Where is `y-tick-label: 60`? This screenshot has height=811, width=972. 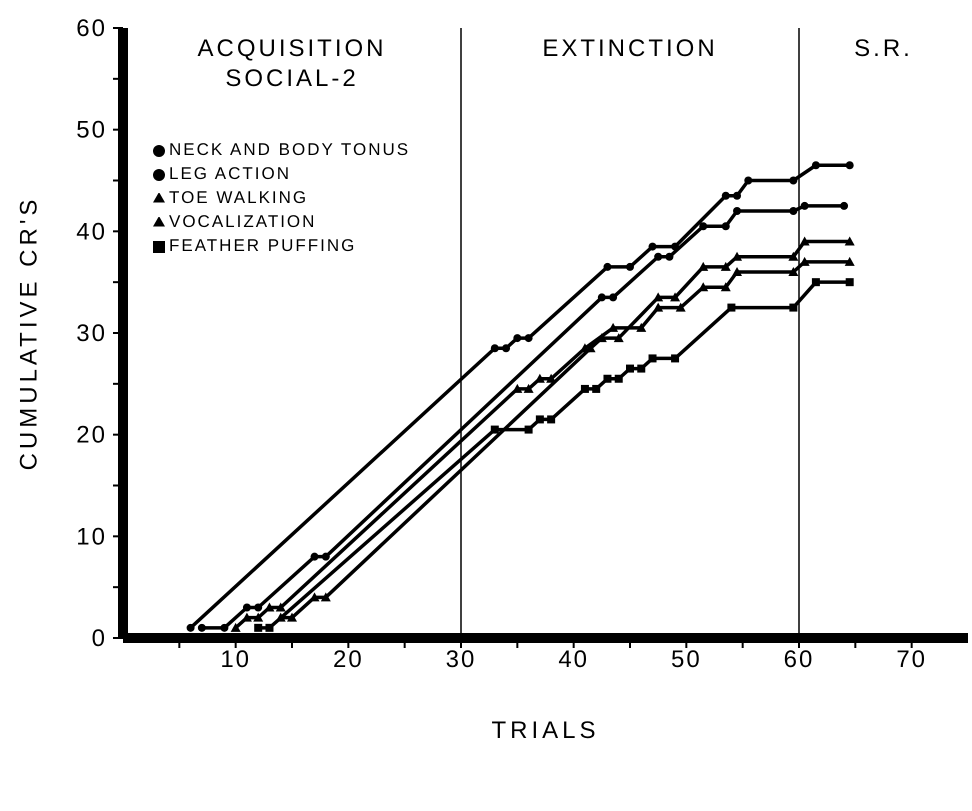
y-tick-label: 60 is located at coordinates (91, 28).